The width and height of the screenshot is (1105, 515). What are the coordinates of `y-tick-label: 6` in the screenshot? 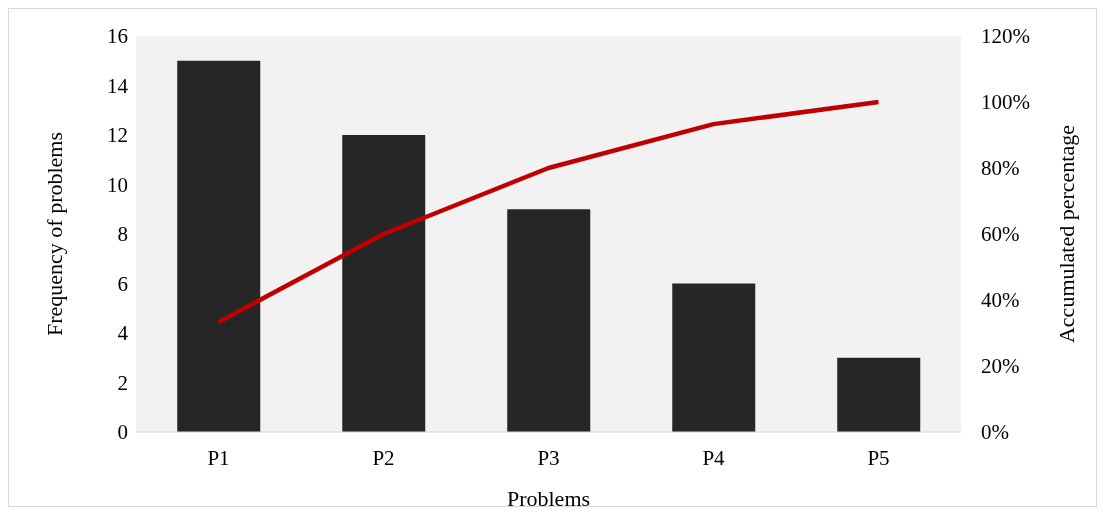 It's located at (122, 283).